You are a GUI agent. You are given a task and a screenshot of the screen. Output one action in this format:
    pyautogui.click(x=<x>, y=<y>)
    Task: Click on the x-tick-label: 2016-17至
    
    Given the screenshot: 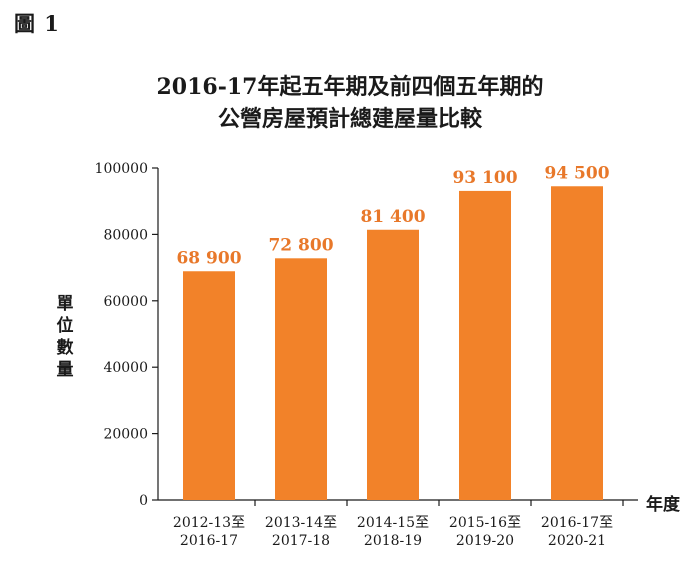 What is the action you would take?
    pyautogui.click(x=577, y=523)
    